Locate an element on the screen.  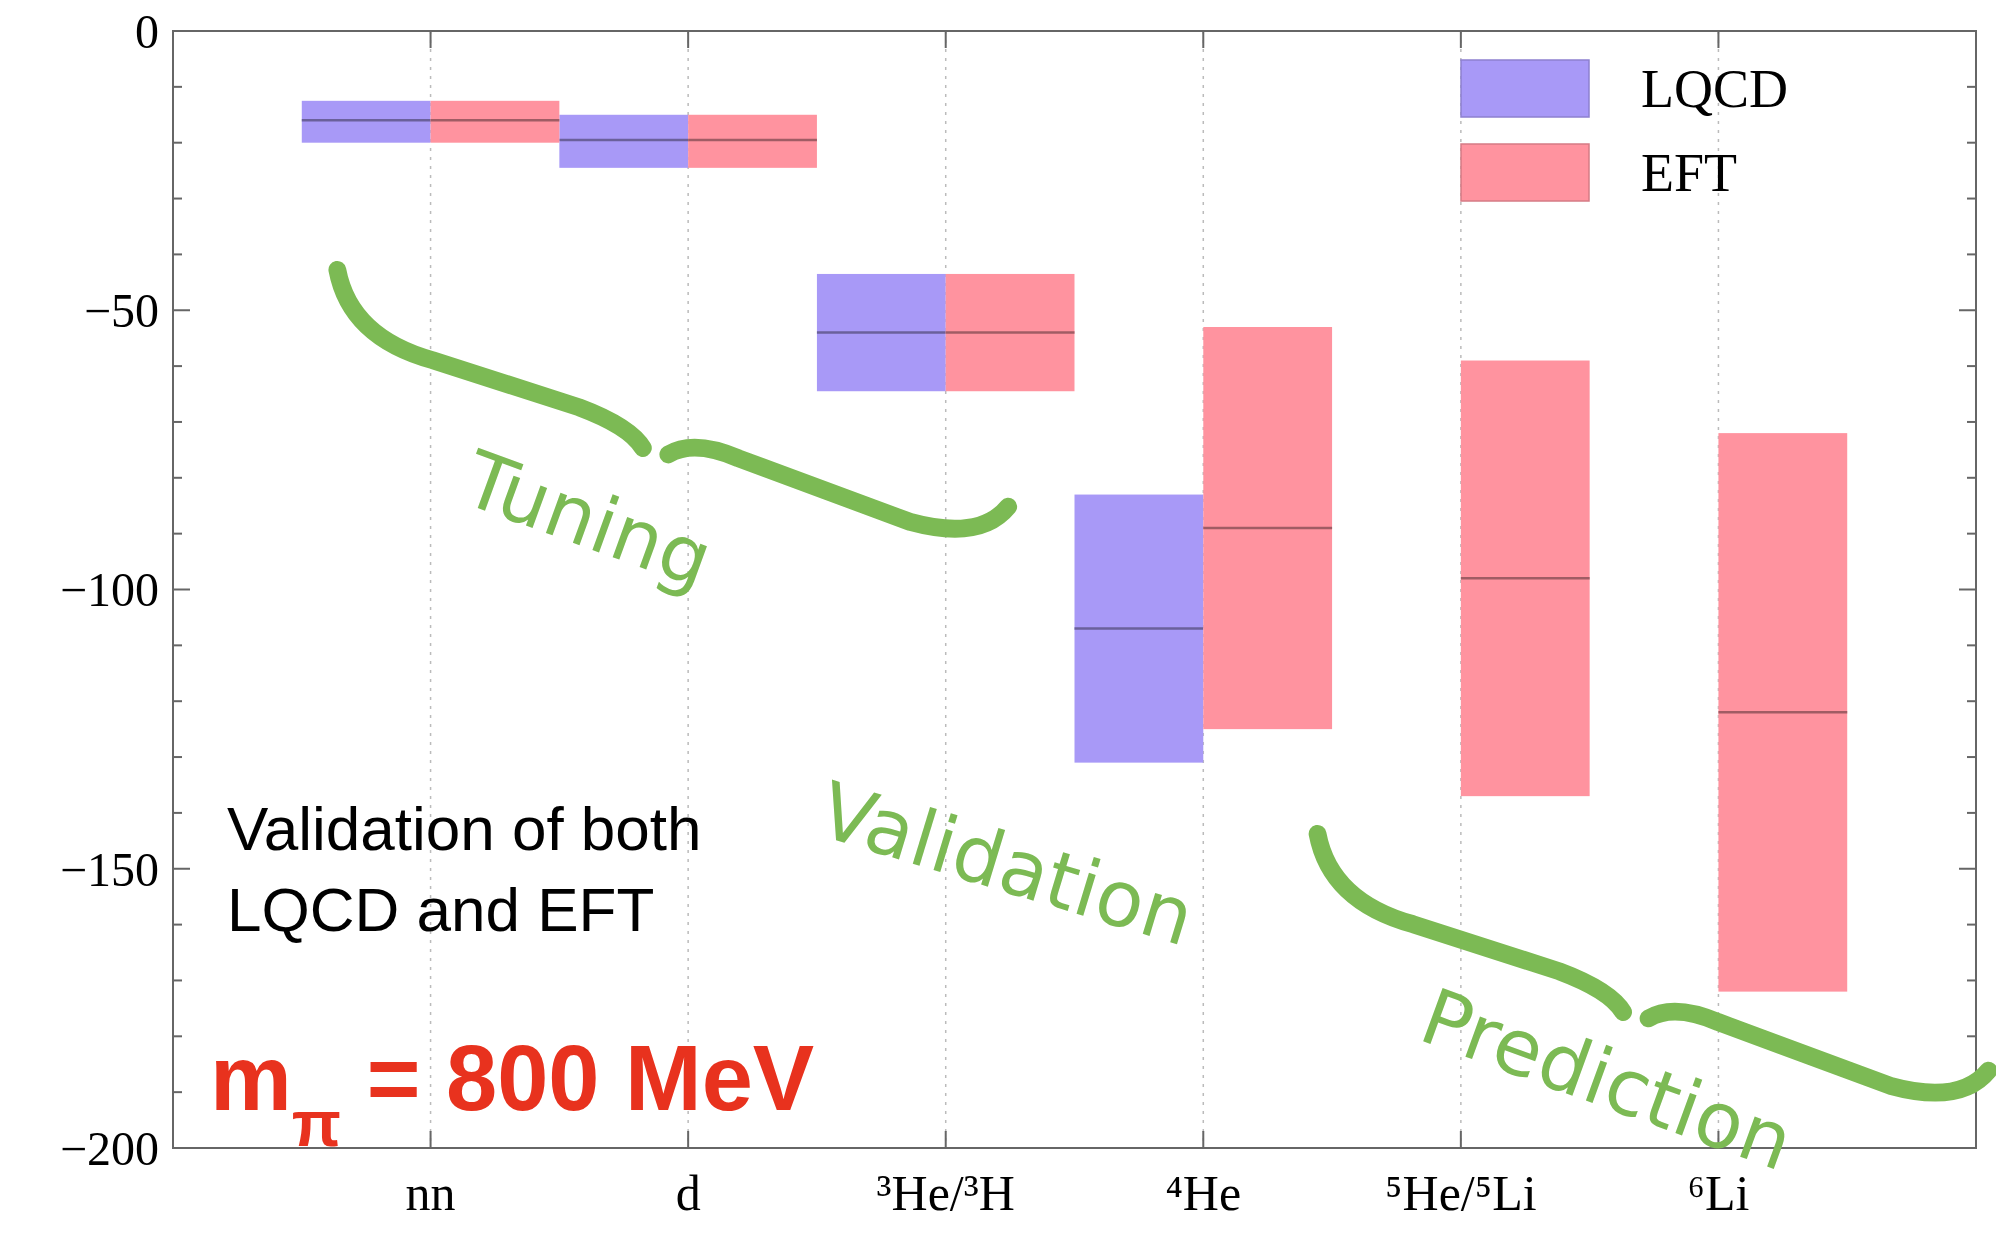
annotation: m$_{π}$ = 800 MeV is located at coordinates (512, 1093).